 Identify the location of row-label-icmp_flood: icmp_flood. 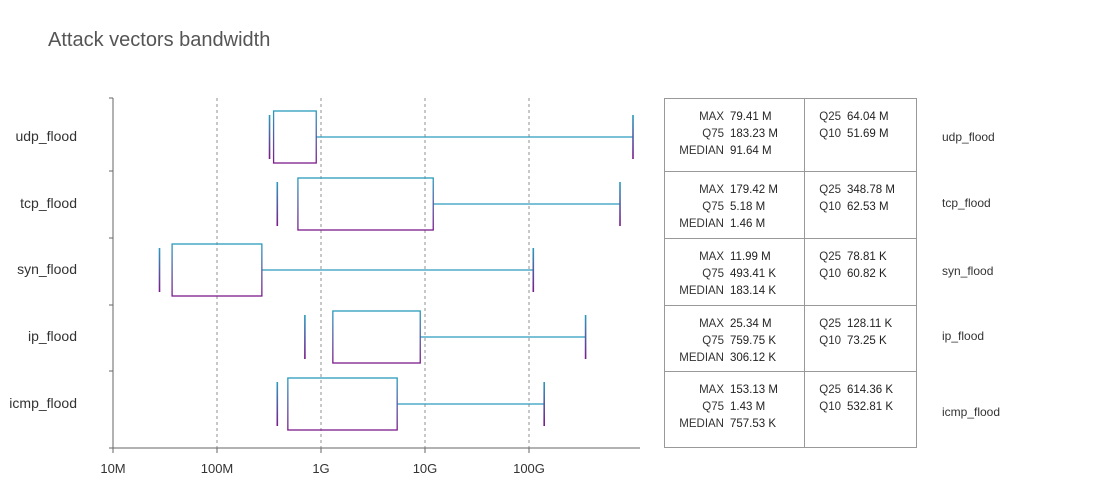
(971, 412).